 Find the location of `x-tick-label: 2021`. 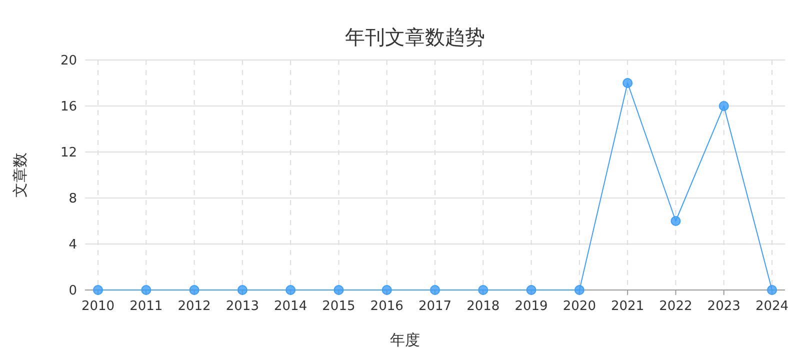

x-tick-label: 2021 is located at coordinates (627, 306).